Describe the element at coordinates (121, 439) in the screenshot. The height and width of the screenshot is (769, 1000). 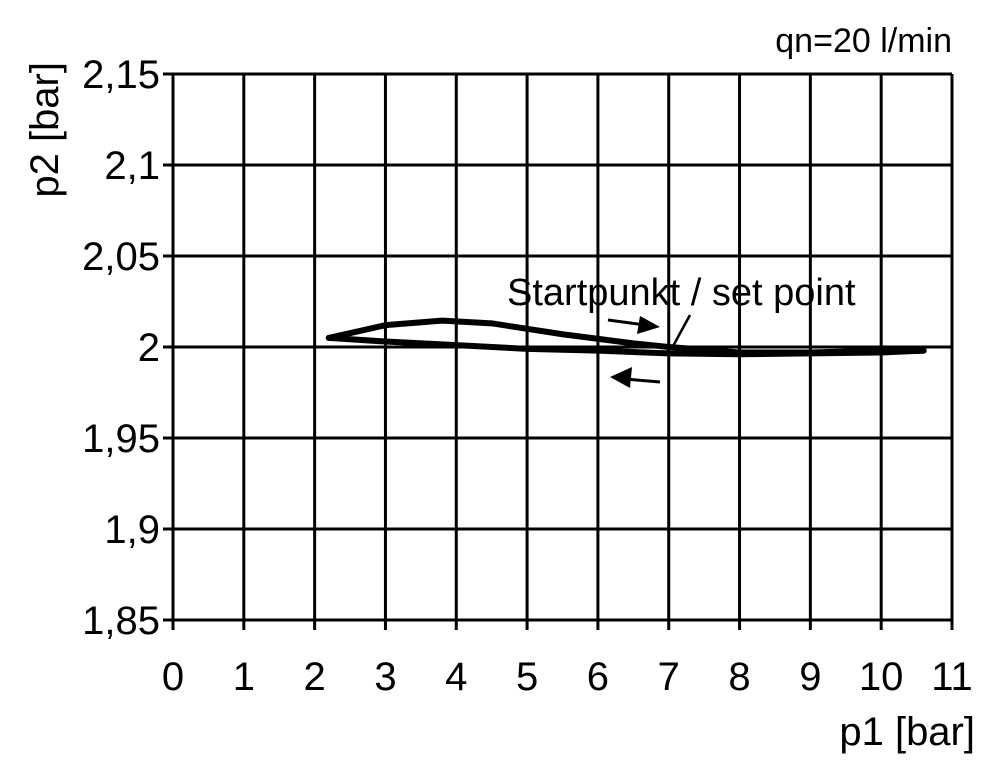
I see `y-tick-label: 1,95` at that location.